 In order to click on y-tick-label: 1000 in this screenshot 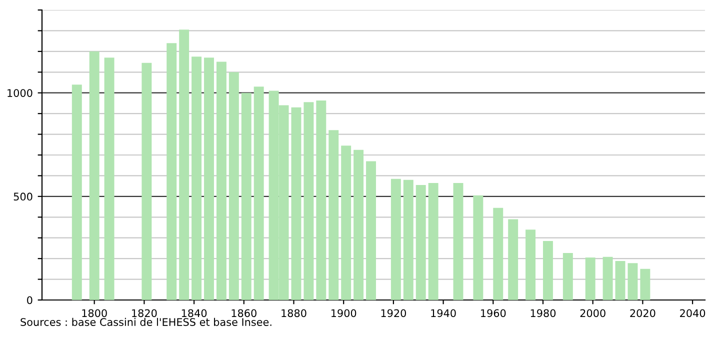, I will do `click(20, 93)`.